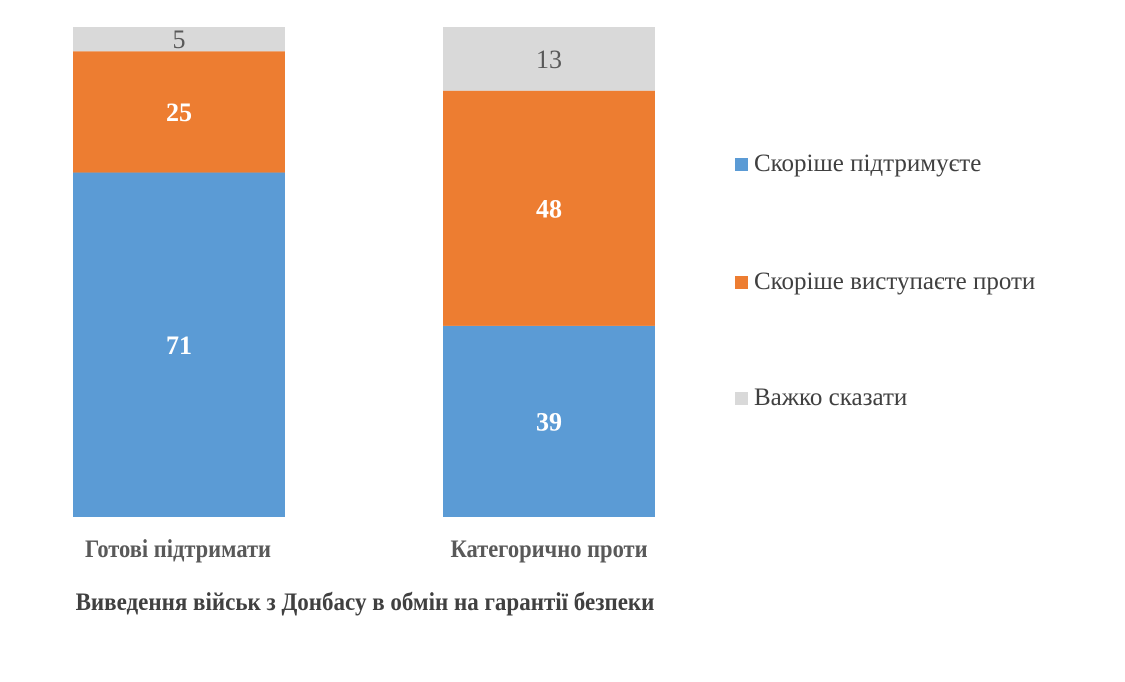 This screenshot has width=1125, height=682. I want to click on data-label-1-2: 13, so click(549, 59).